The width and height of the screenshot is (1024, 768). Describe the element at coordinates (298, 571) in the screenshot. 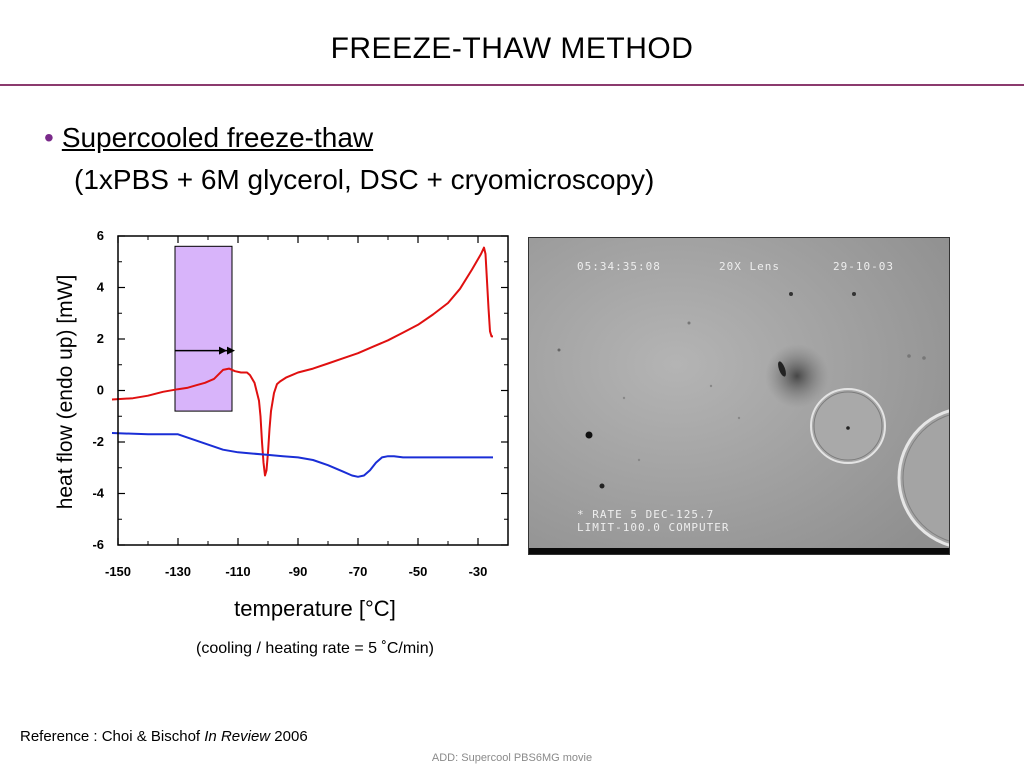

I see `x-tick-label: -90` at that location.